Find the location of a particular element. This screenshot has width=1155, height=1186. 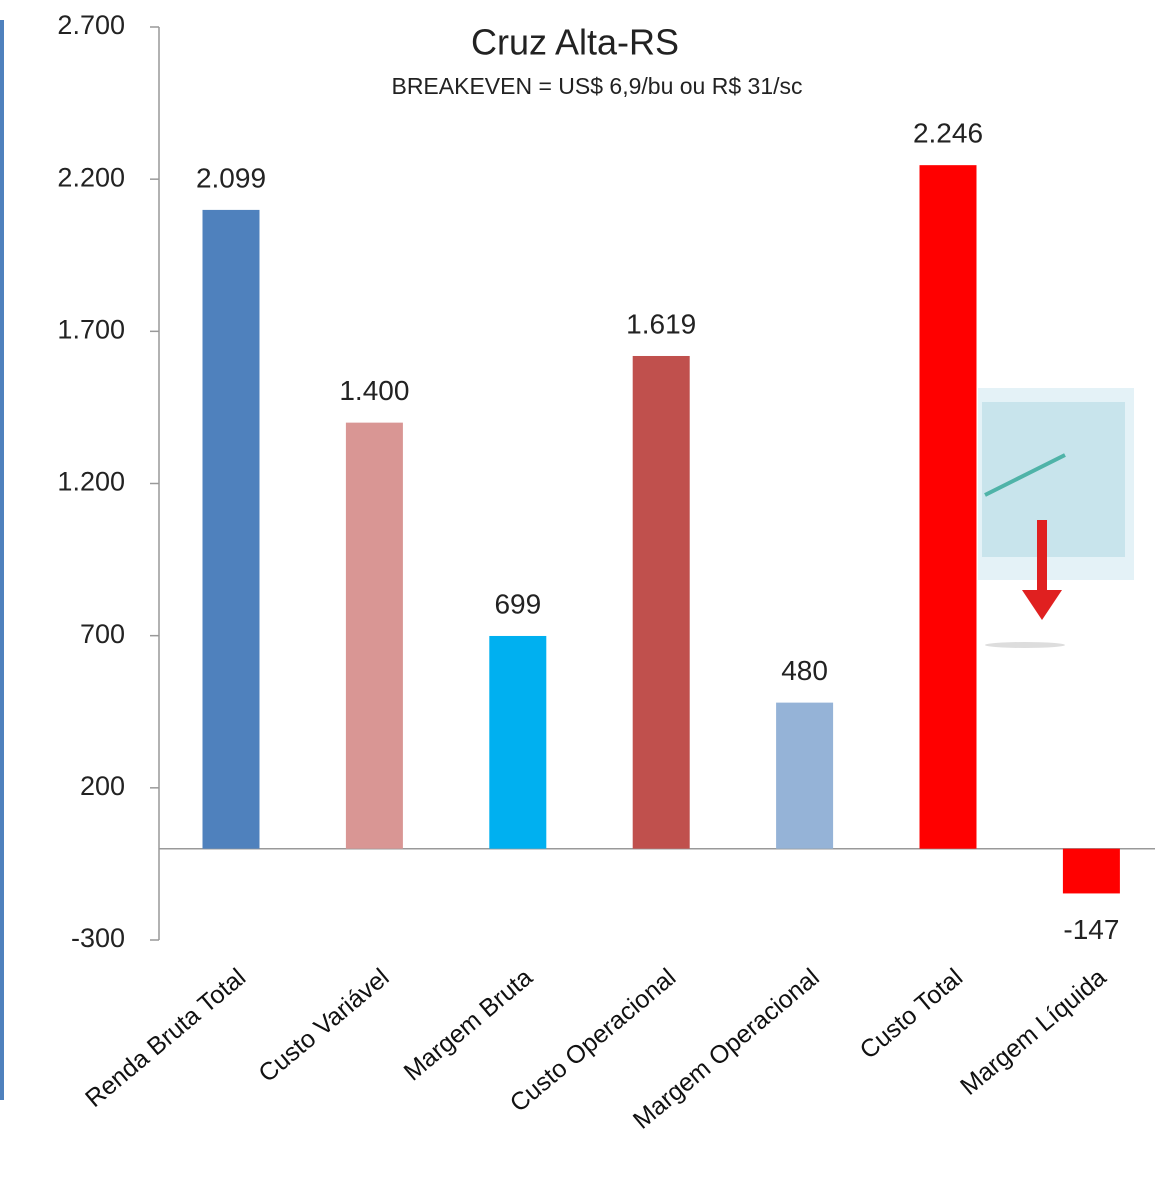

y-tick-label: 1.700 is located at coordinates (91, 329).